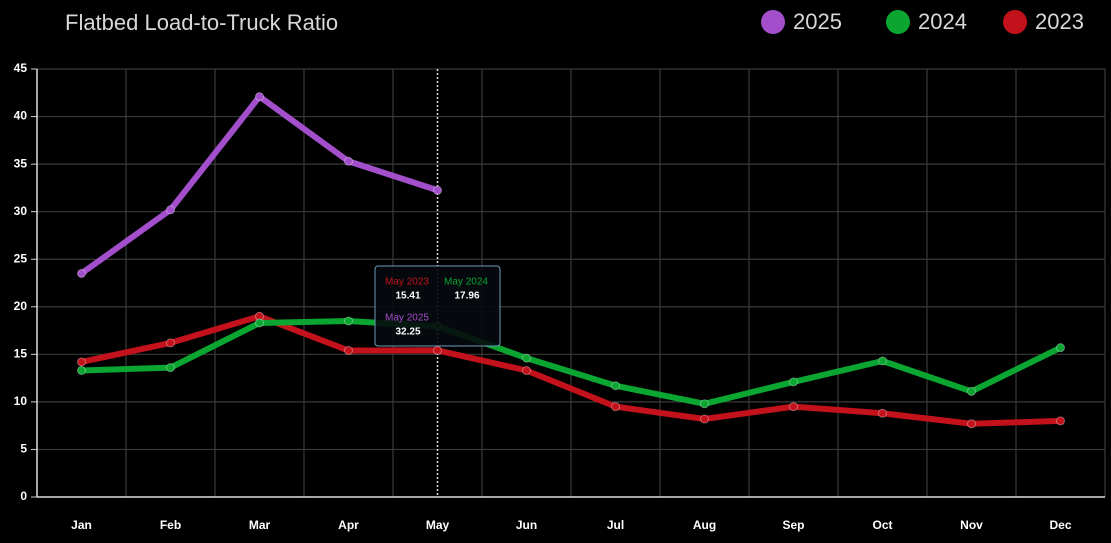 The image size is (1111, 543). Describe the element at coordinates (21, 163) in the screenshot. I see `y-tick-label: 35` at that location.